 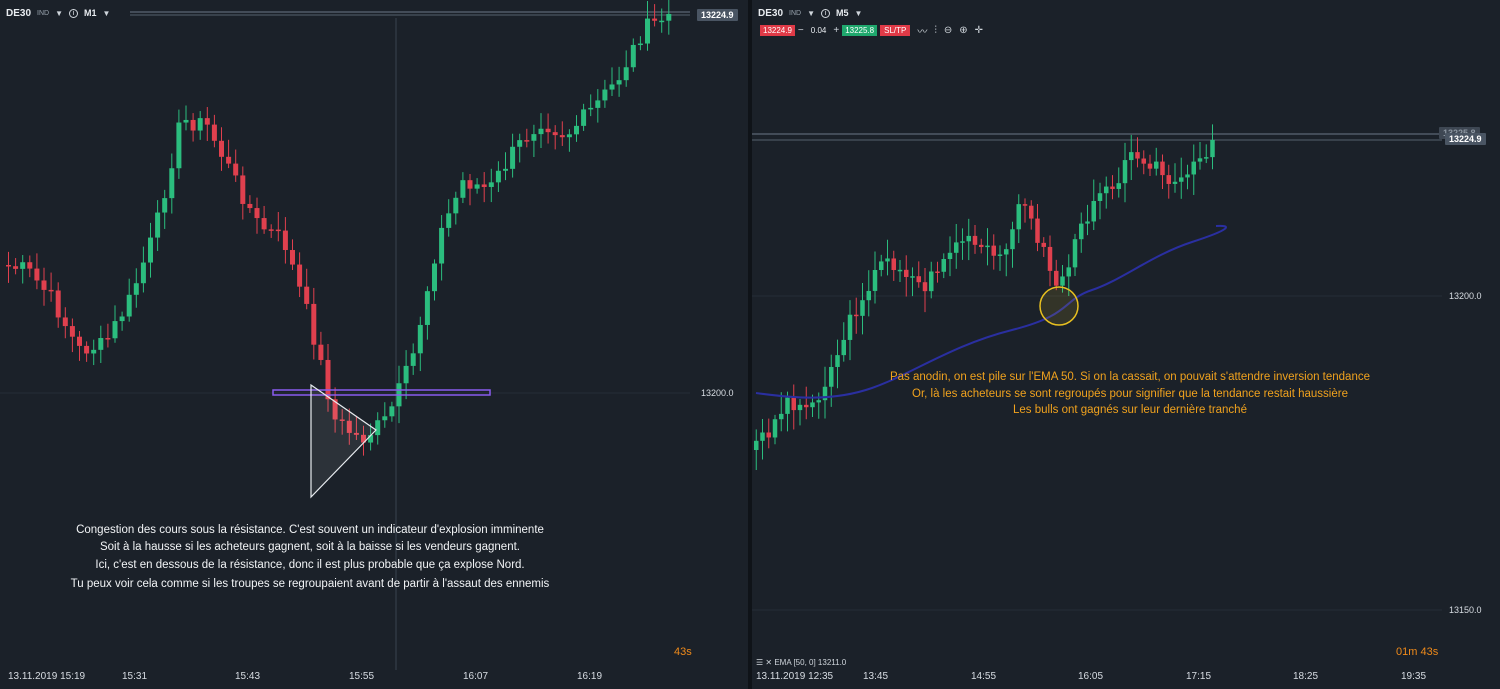 What do you see at coordinates (979, 30) in the screenshot?
I see `crosshair-icon: ✛` at bounding box center [979, 30].